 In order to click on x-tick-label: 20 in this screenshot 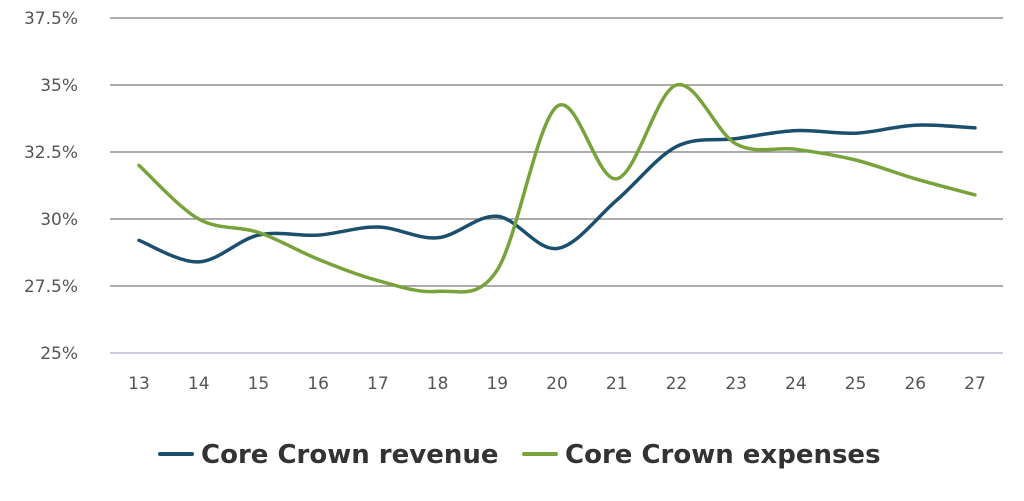, I will do `click(557, 384)`.